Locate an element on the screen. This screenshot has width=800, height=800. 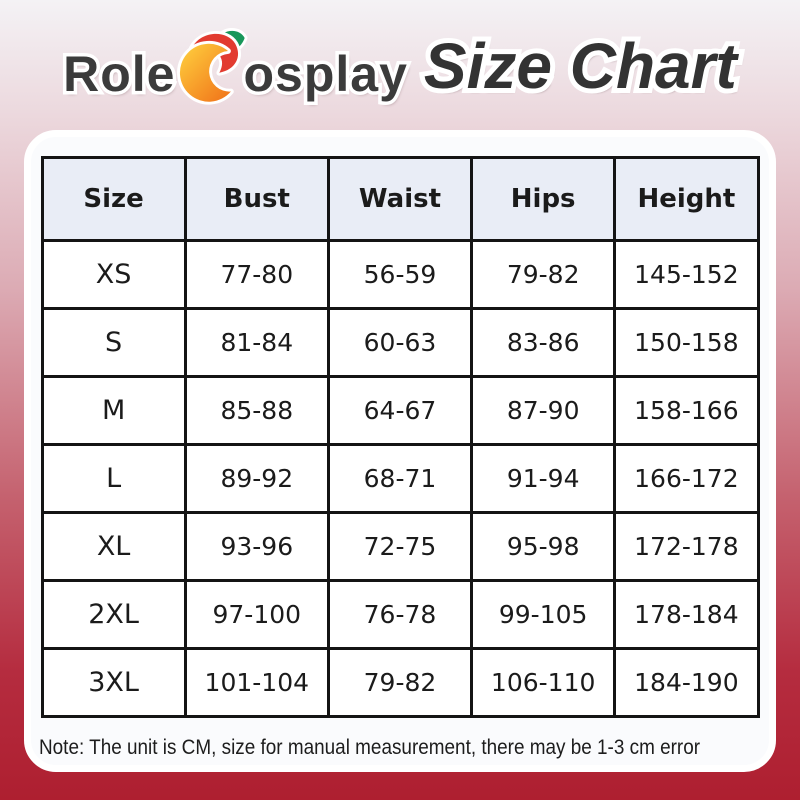
table-row: M 85-88 64-67 87-90 158-166 is located at coordinates (400, 410).